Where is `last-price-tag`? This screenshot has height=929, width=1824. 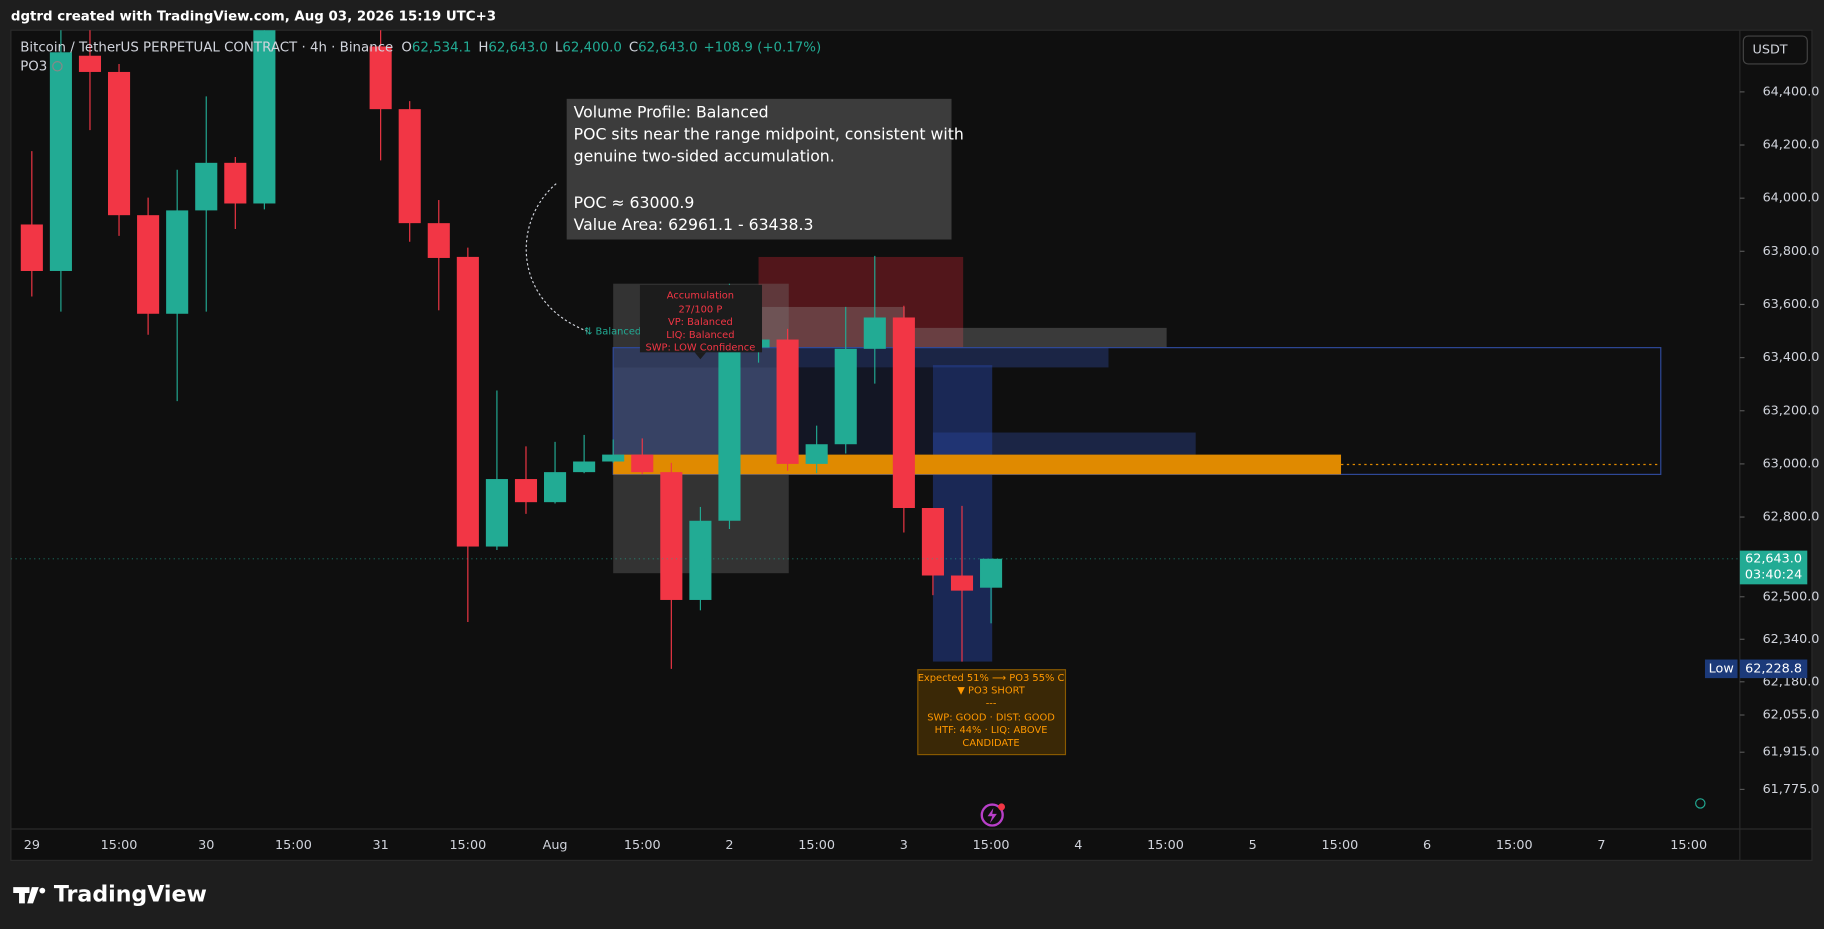
last-price-tag is located at coordinates (1773, 567).